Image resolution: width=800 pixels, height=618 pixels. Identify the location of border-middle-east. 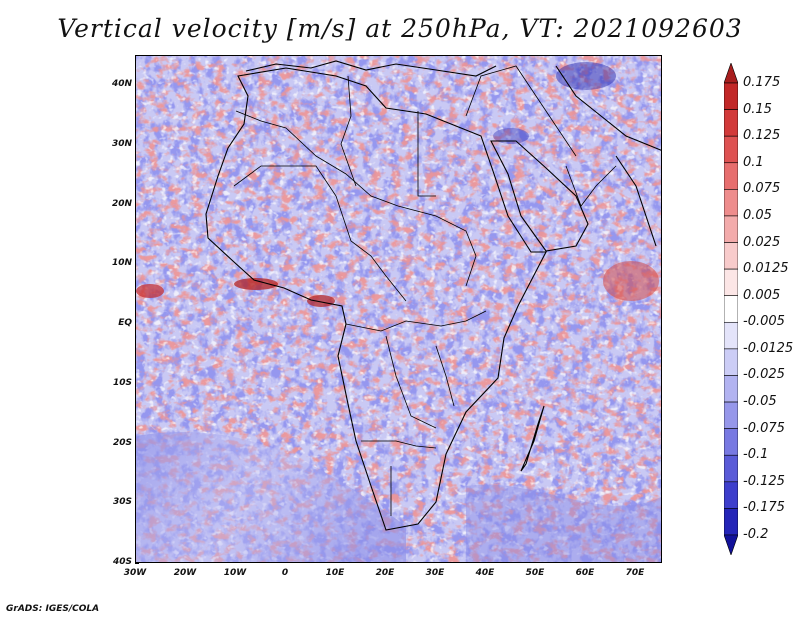
(521, 111).